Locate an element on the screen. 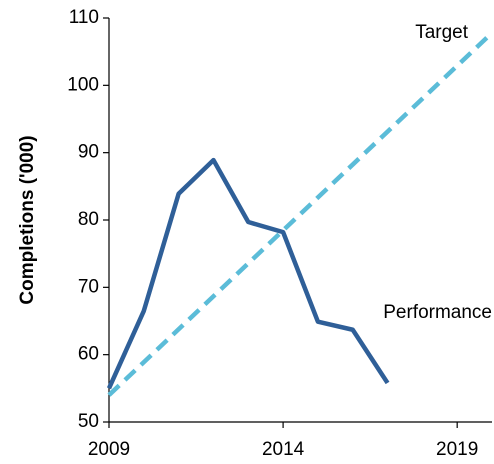 The image size is (494, 464). y-tick-label: 70 is located at coordinates (88, 286).